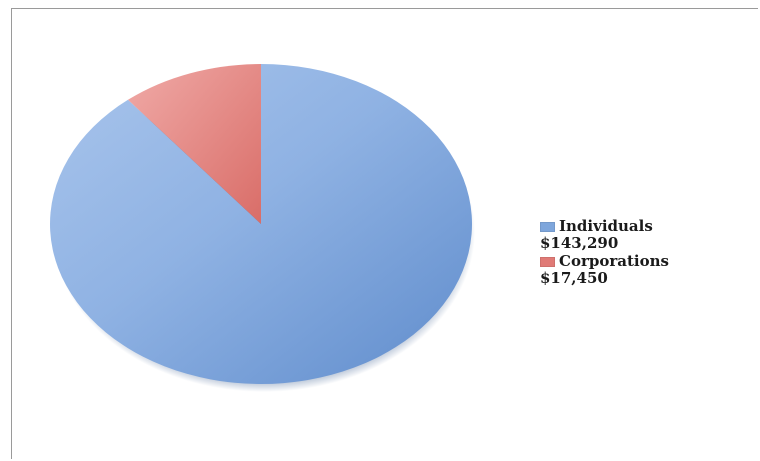  I want to click on legend-item-individuals: Individuals $143,290, so click(604, 235).